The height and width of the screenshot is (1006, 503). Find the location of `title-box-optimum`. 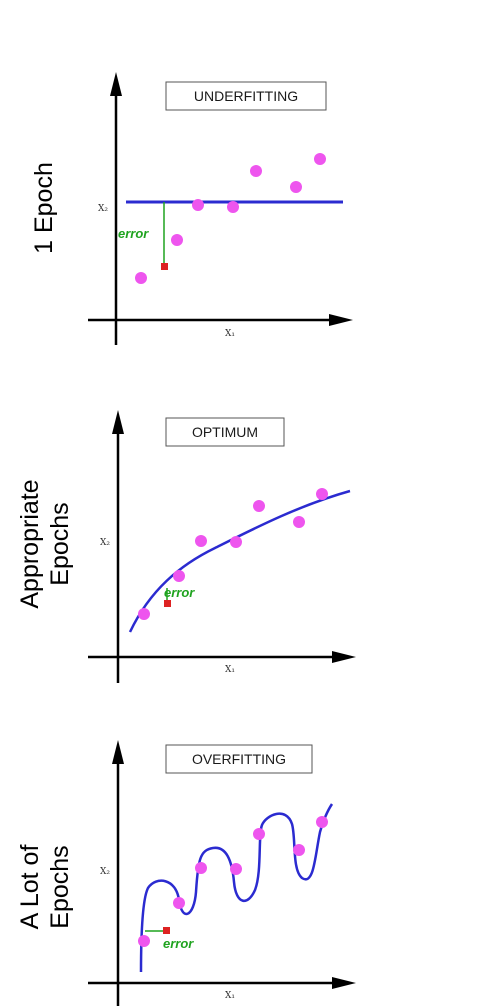

title-box-optimum is located at coordinates (225, 432).